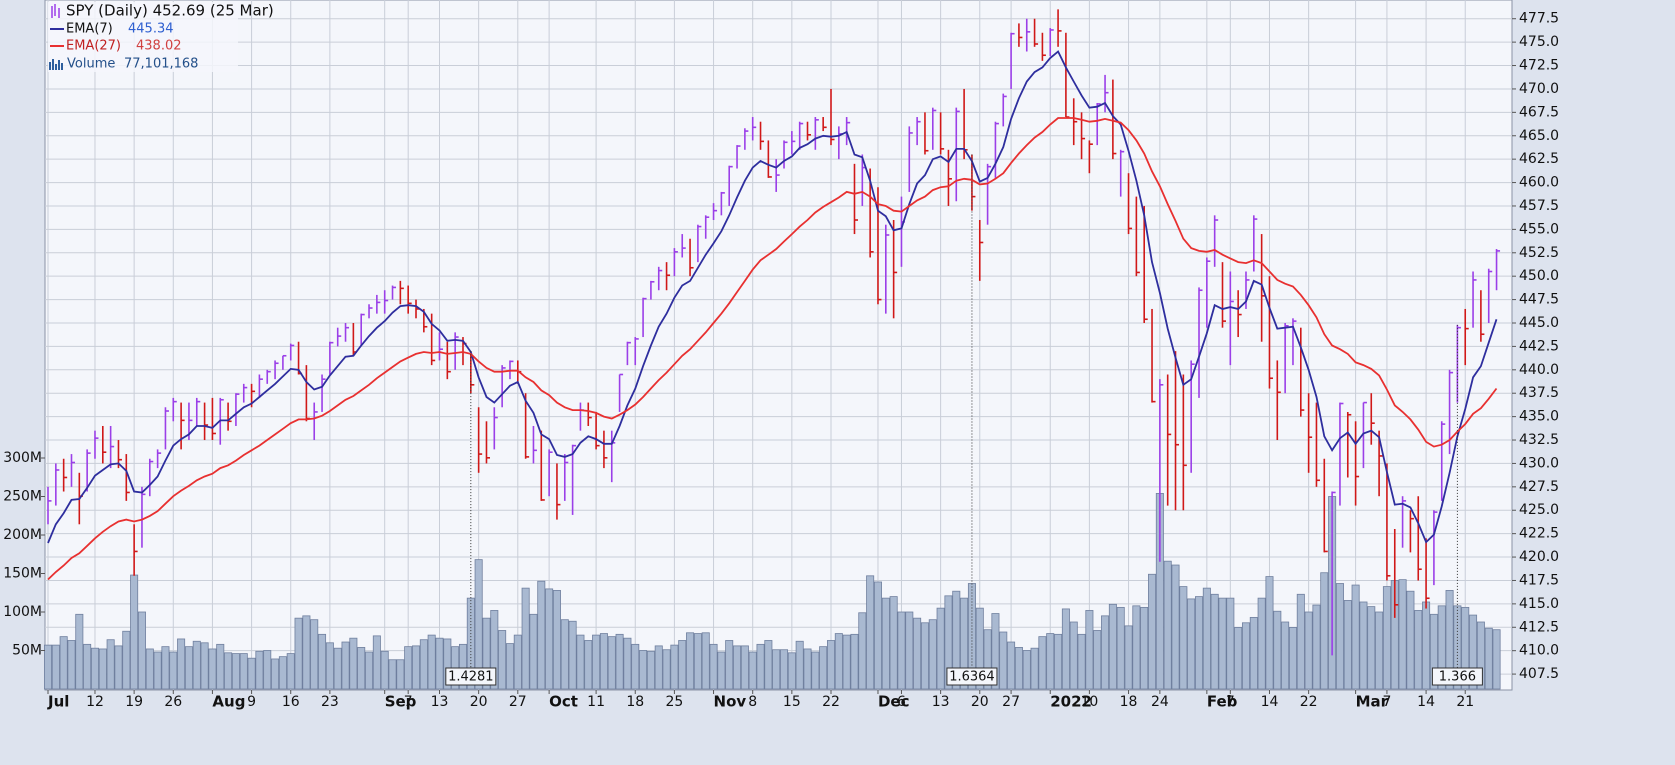 This screenshot has width=1675, height=765. I want to click on y-tick-label: 457.5, so click(1539, 206).